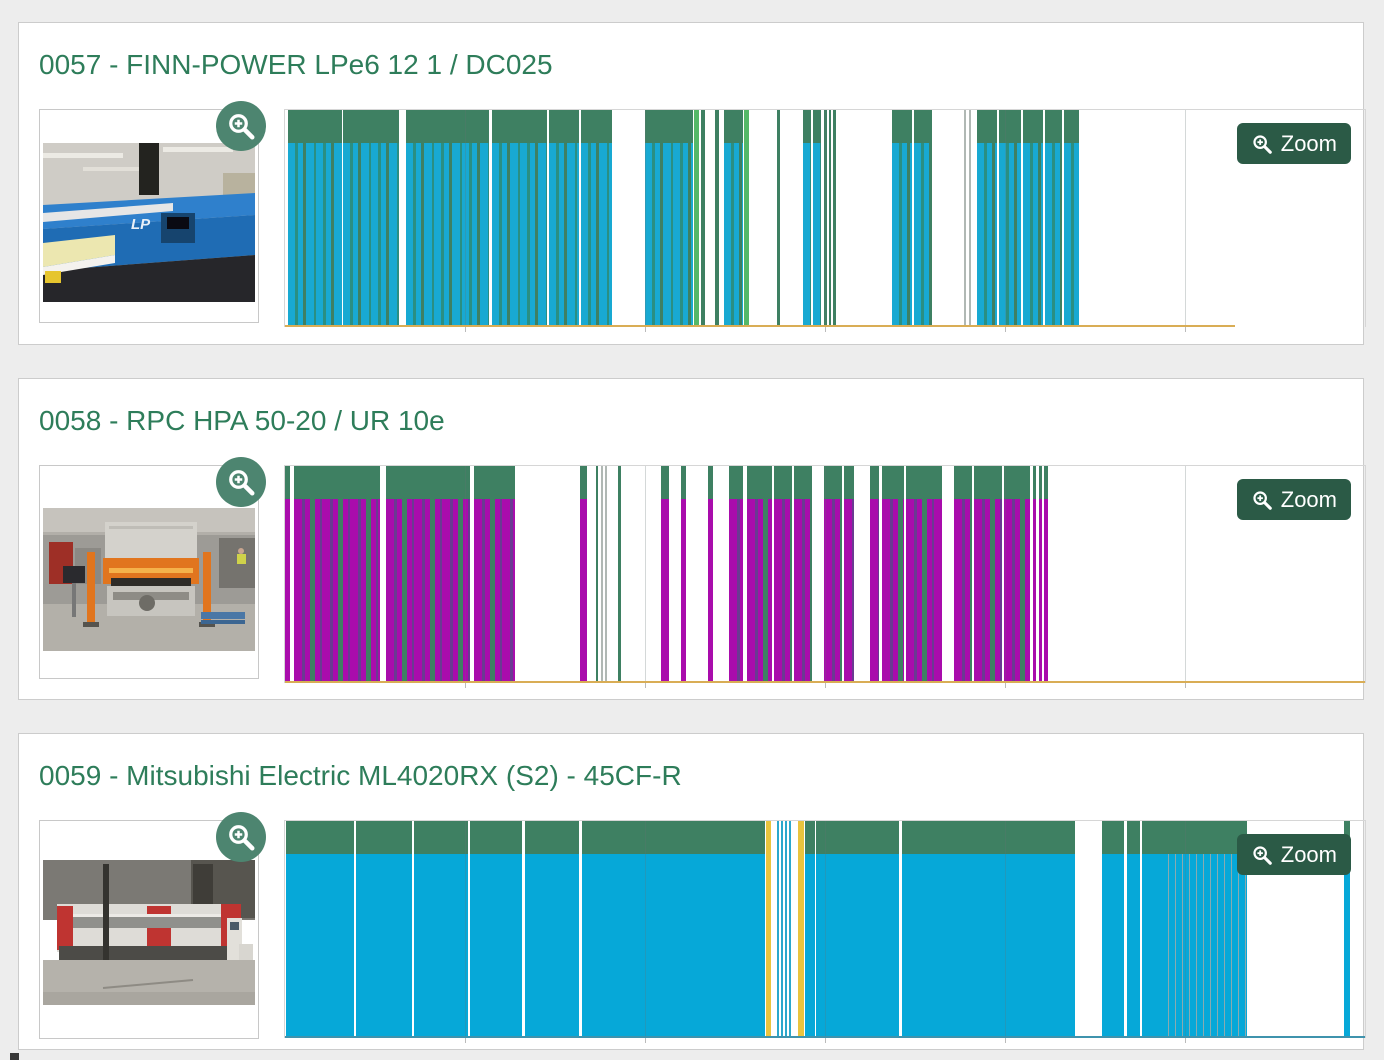  Describe the element at coordinates (149, 222) in the screenshot. I see `finn-power-punch-press-photo: LP` at that location.